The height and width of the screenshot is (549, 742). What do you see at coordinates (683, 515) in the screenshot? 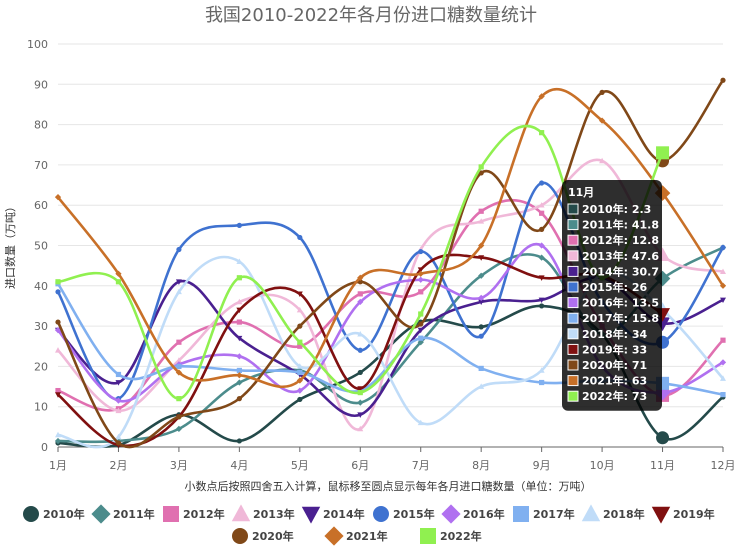
I see `legend-item: 2019年` at bounding box center [683, 515].